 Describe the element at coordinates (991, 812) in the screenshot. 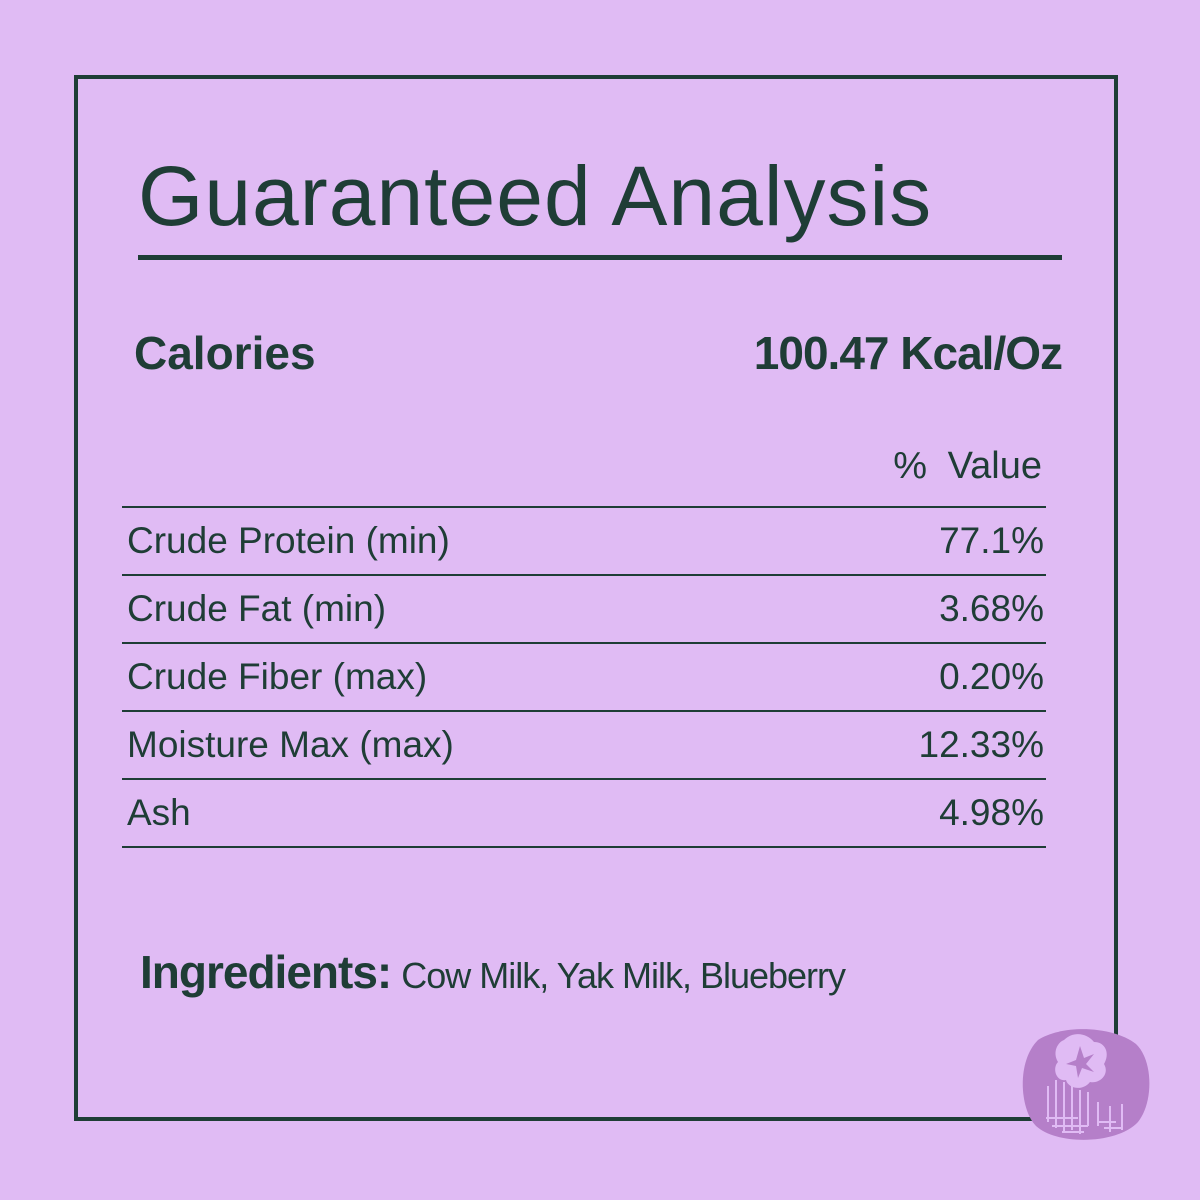

I see `row-value: 4.98%` at that location.